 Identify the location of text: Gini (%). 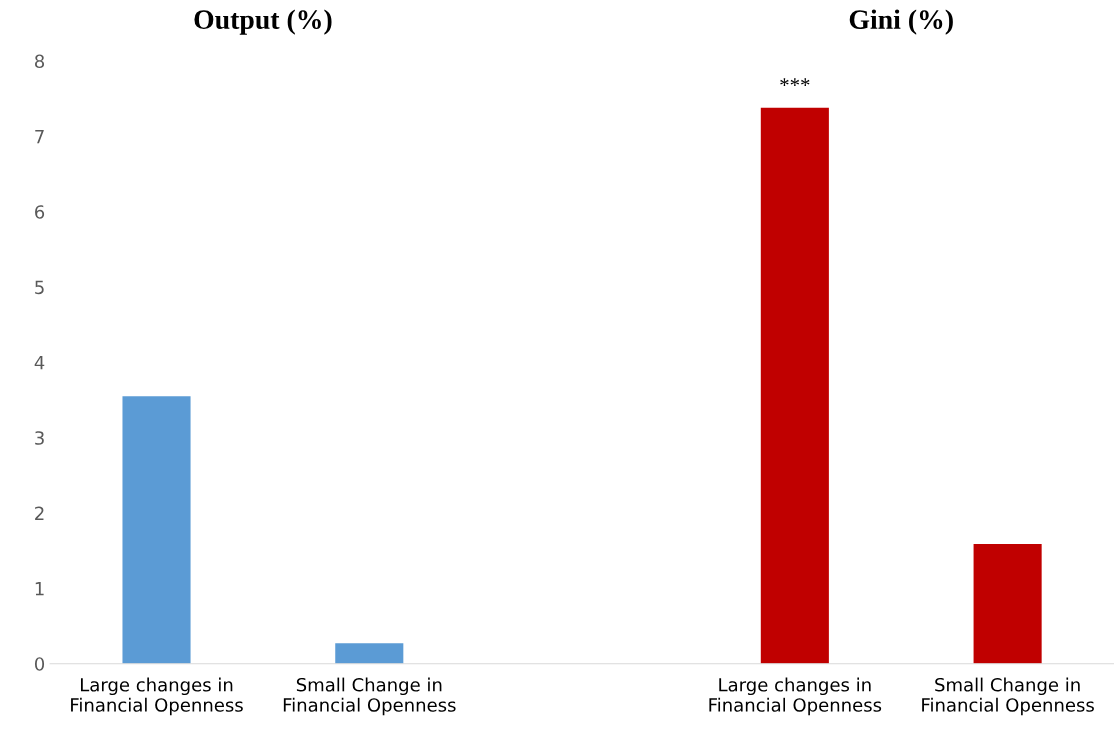
(901, 22).